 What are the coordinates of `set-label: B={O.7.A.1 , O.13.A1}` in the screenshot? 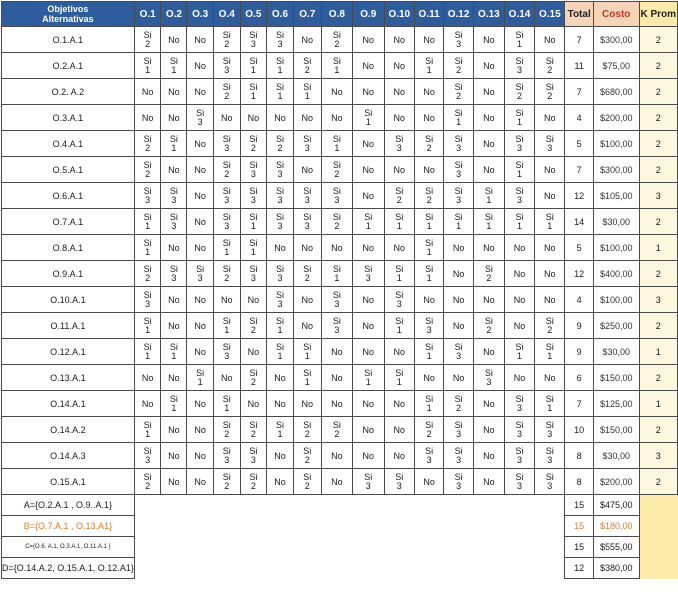 It's located at (68, 526).